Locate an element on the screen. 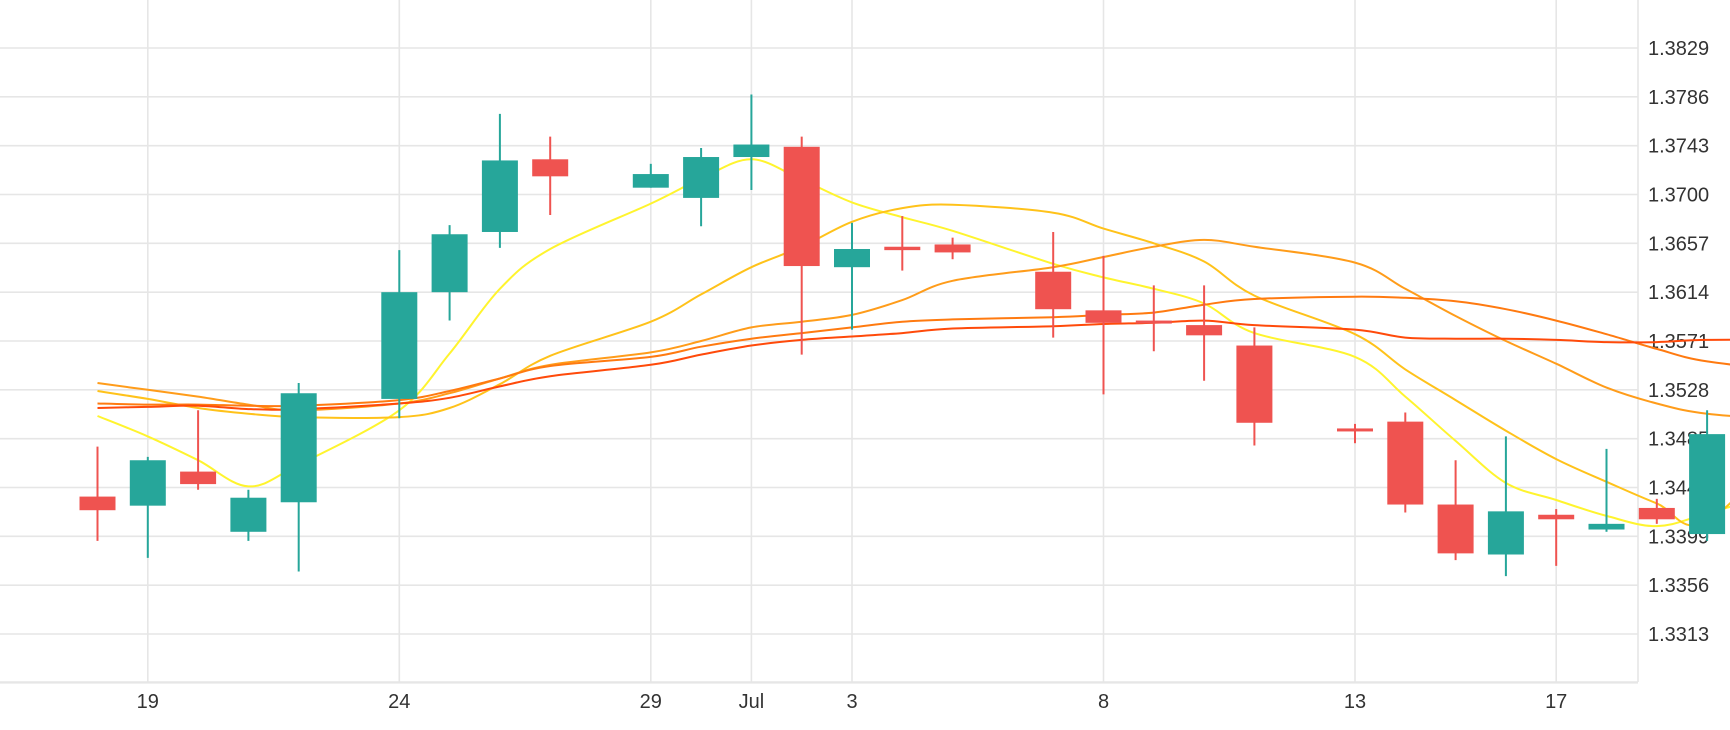  y-tick-label: 1.3356 is located at coordinates (1678, 586).